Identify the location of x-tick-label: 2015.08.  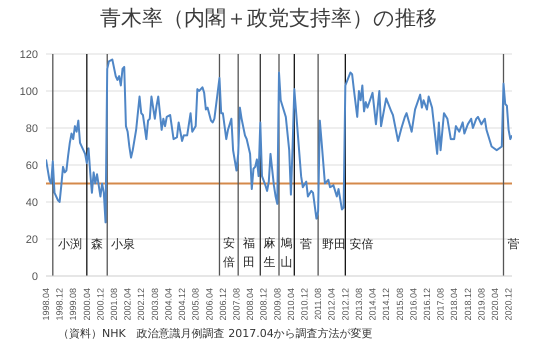
(399, 304).